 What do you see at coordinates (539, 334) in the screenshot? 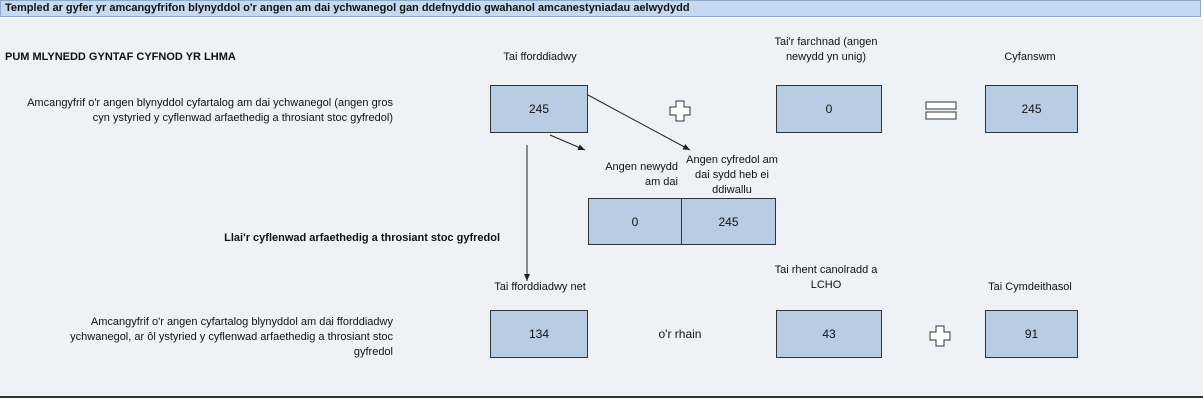
I see `value-box: 134` at bounding box center [539, 334].